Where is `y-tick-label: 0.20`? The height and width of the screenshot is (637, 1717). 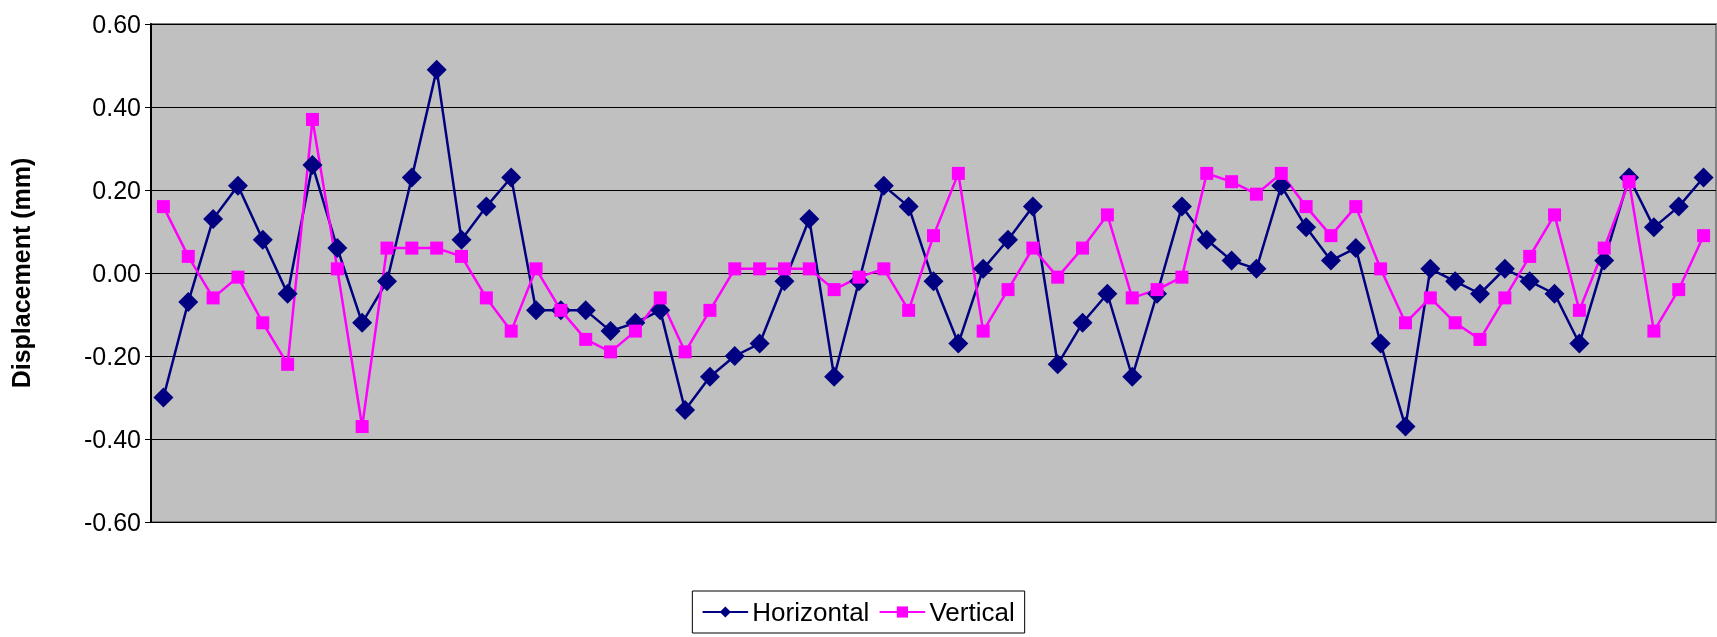 y-tick-label: 0.20 is located at coordinates (116, 190).